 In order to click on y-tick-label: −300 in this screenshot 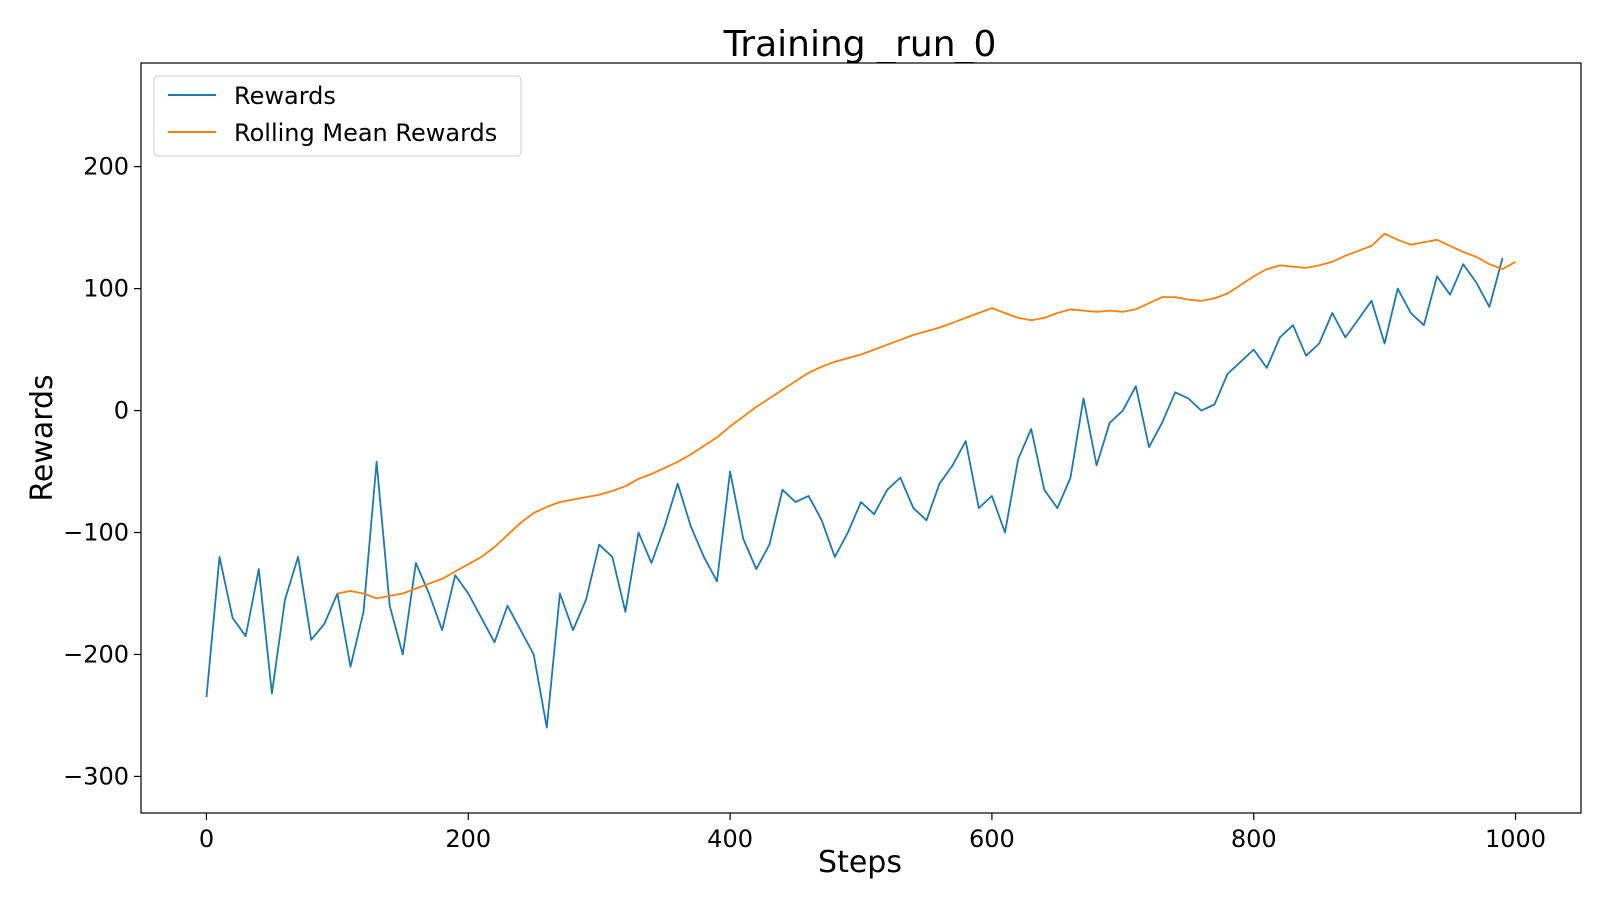, I will do `click(96, 776)`.